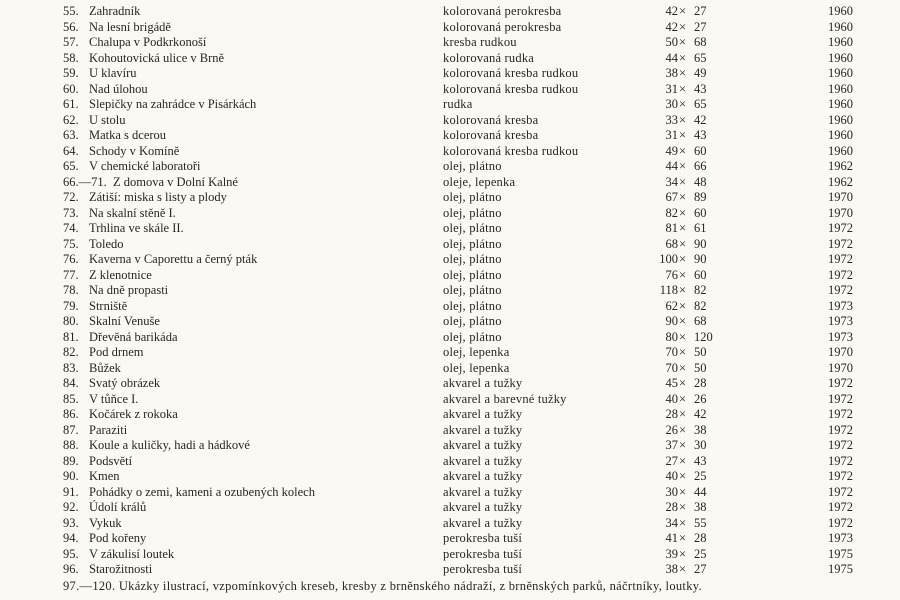 The image size is (900, 600). What do you see at coordinates (71, 367) in the screenshot?
I see `item-number: 83.` at bounding box center [71, 367].